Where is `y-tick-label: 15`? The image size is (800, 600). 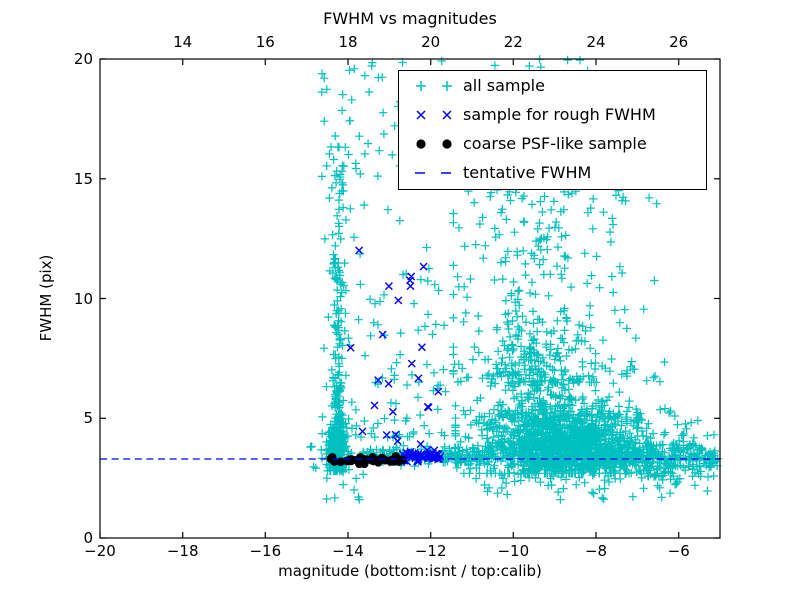
y-tick-label: 15 is located at coordinates (83, 178).